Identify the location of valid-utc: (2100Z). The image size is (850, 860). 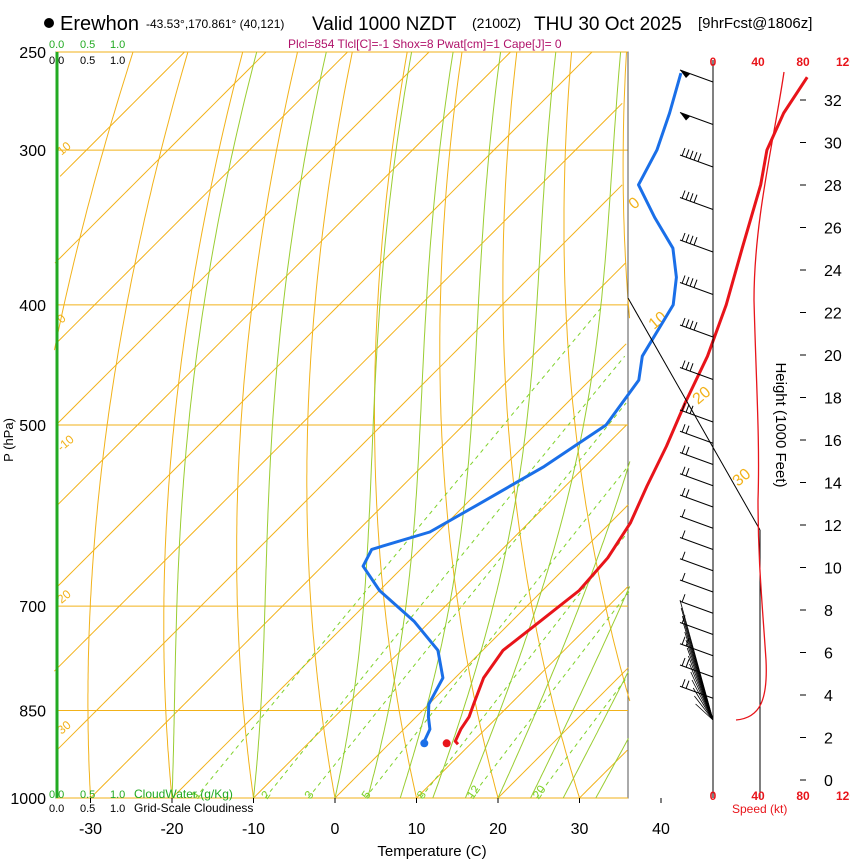
(496, 23).